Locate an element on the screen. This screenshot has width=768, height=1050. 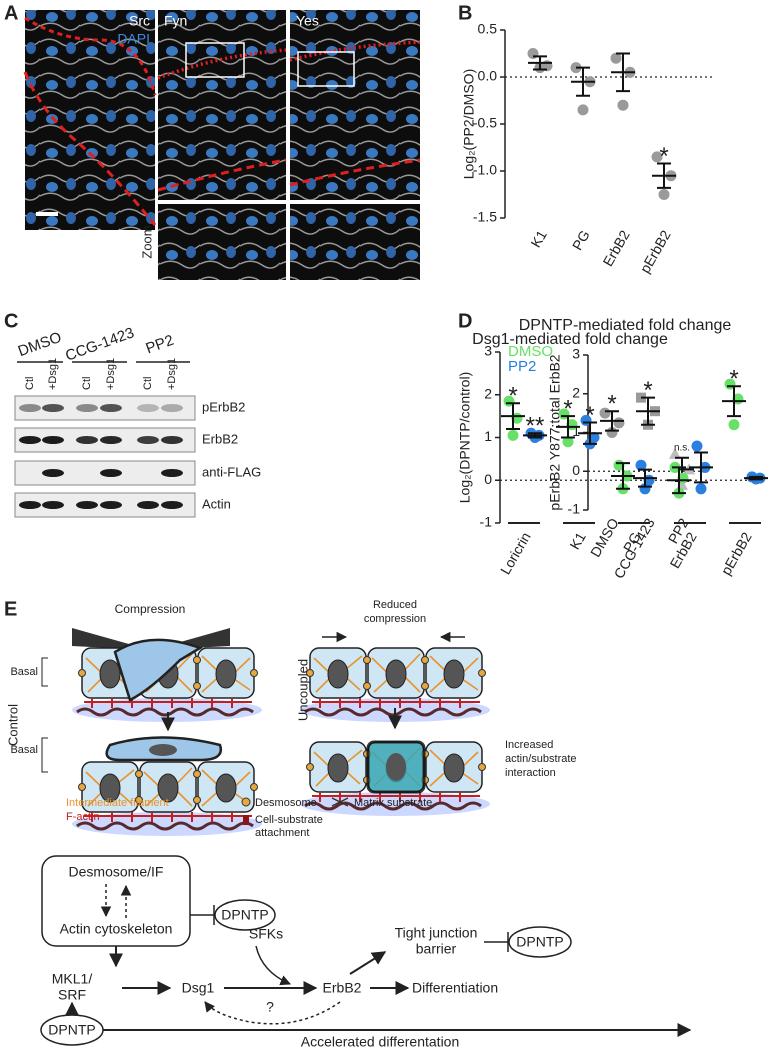
x-tick-label: PG is located at coordinates (581, 240).